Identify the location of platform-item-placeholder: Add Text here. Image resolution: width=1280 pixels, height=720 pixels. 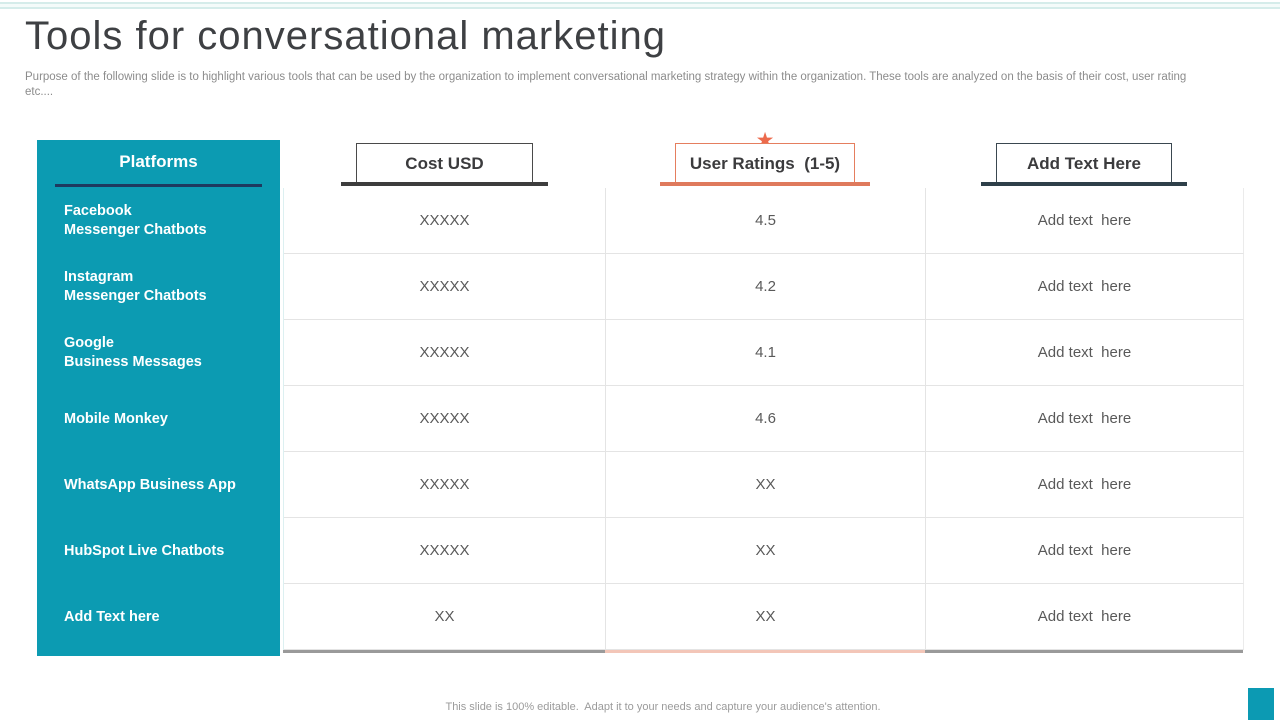
(158, 617).